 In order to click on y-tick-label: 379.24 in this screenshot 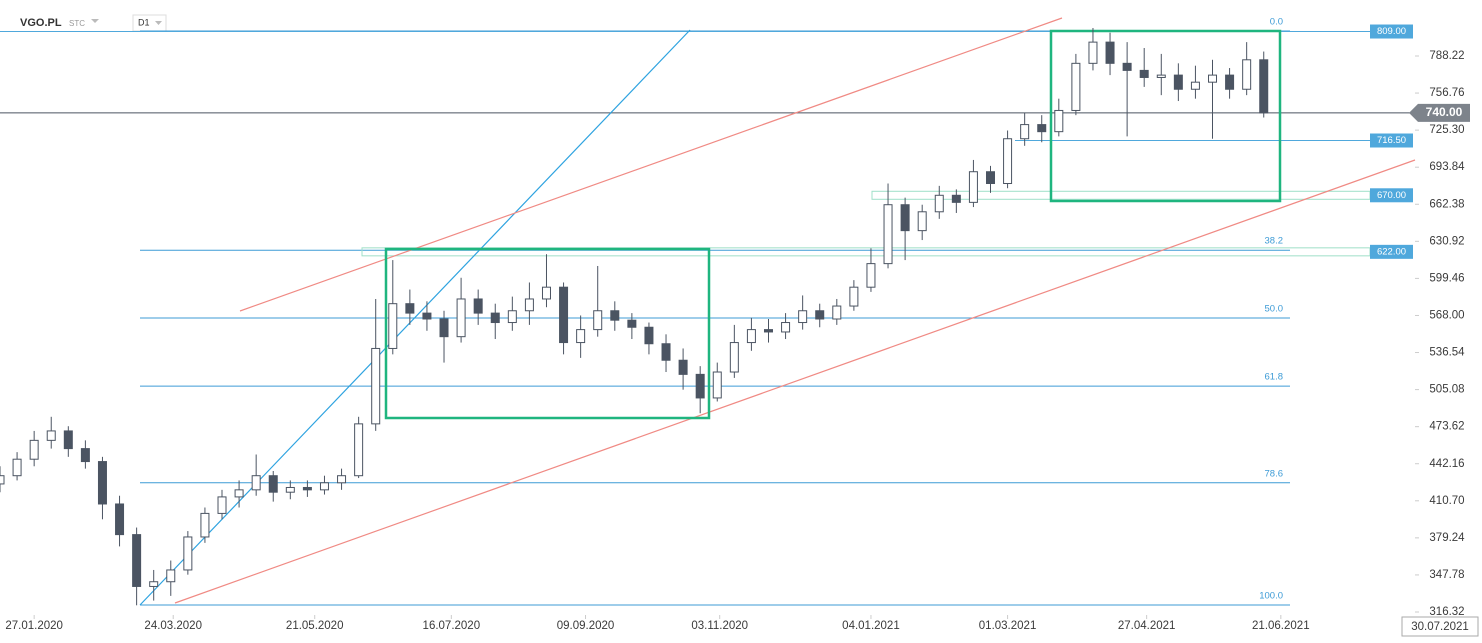, I will do `click(1447, 538)`.